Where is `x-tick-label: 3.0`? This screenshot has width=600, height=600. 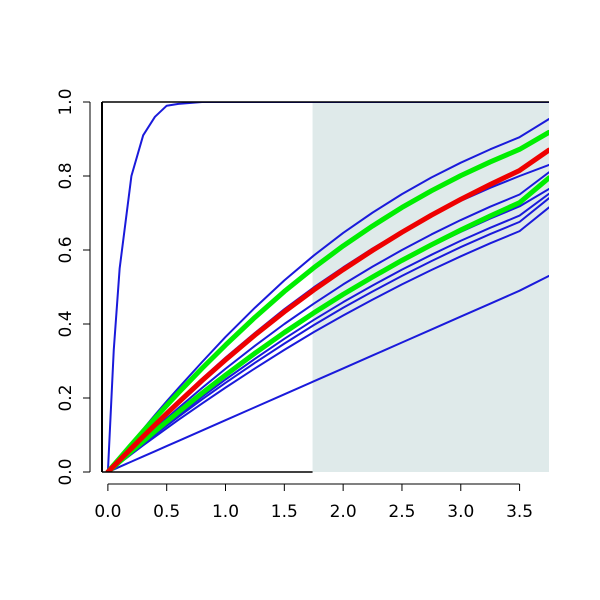
x-tick-label: 3.0 is located at coordinates (460, 512).